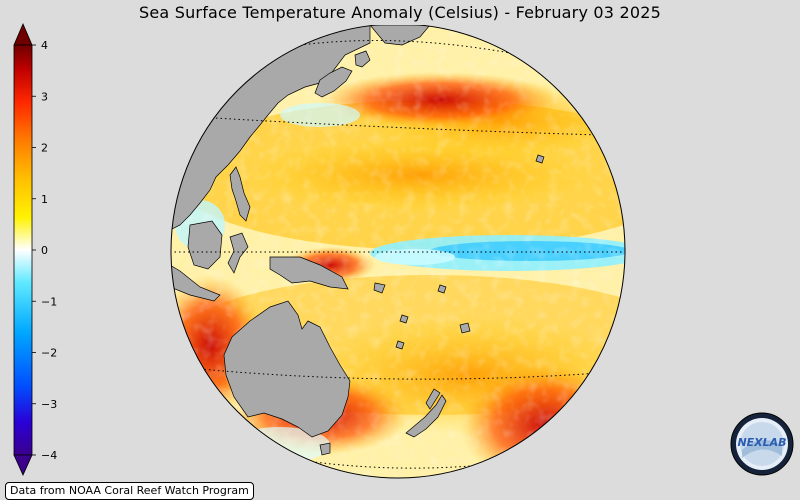 This screenshot has width=800, height=500. Describe the element at coordinates (44, 96) in the screenshot. I see `colorbar-tick-label: 3` at that location.